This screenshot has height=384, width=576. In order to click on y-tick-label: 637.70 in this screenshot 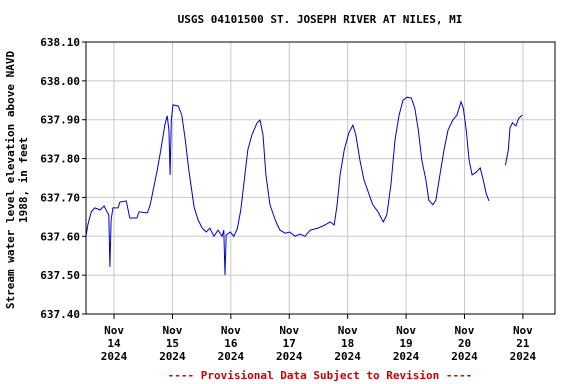, I will do `click(60, 197)`.